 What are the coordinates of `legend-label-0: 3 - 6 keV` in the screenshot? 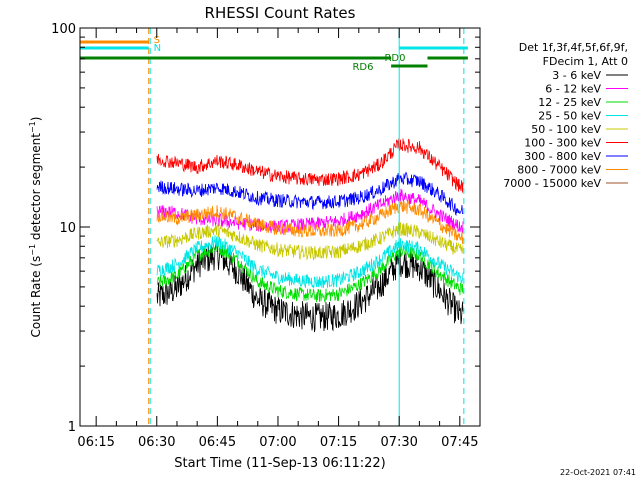 It's located at (576, 75).